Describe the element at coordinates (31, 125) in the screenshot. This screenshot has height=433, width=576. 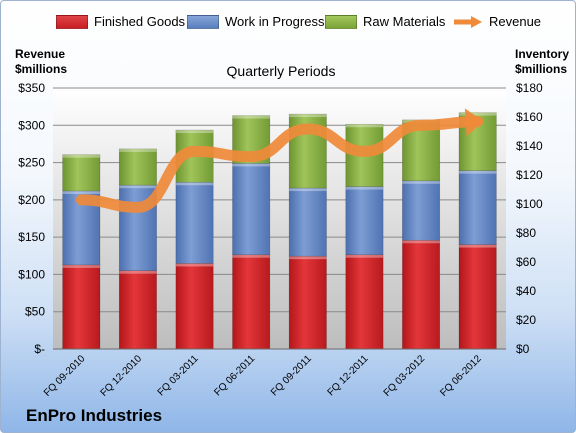
I see `left-axis-tick: $300` at that location.